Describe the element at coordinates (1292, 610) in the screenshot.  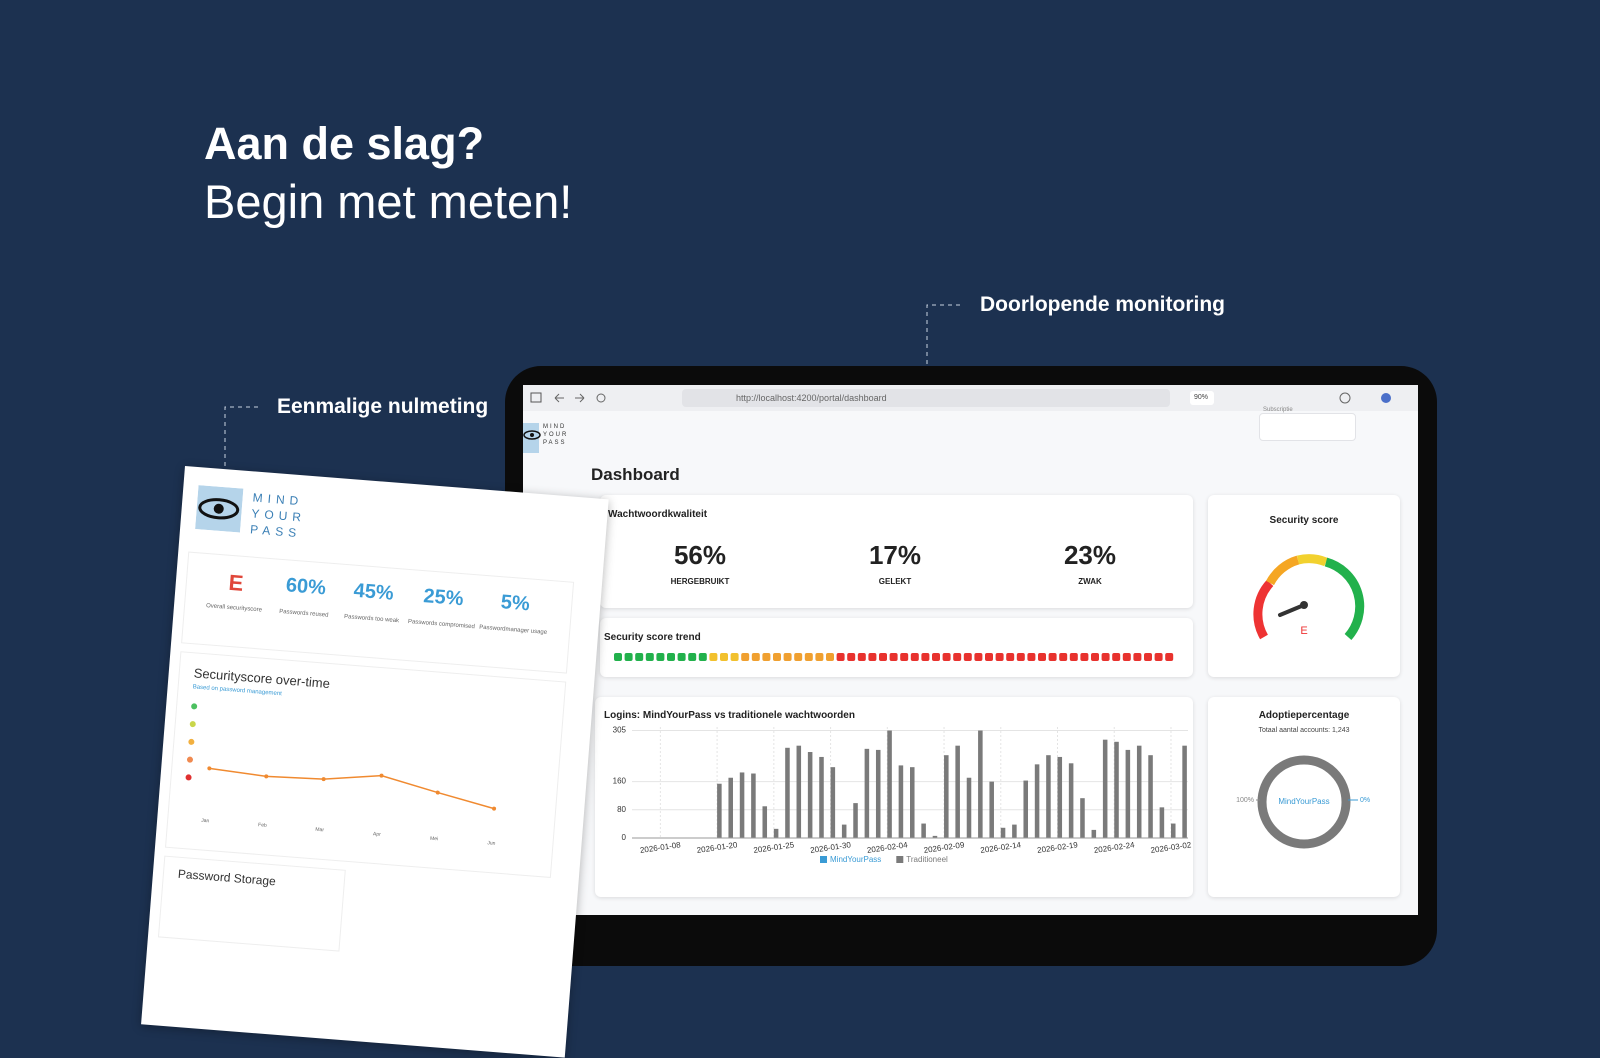
I see `needle` at that location.